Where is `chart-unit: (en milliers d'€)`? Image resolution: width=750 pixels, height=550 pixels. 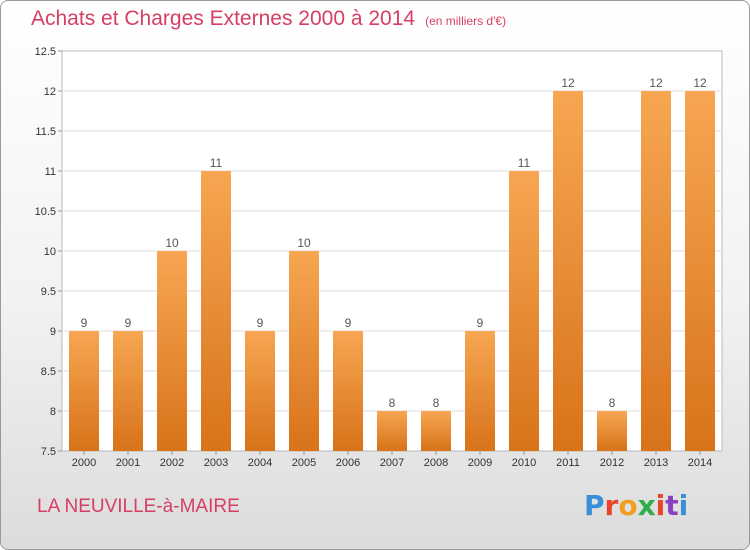
chart-unit: (en milliers d'€) is located at coordinates (466, 21).